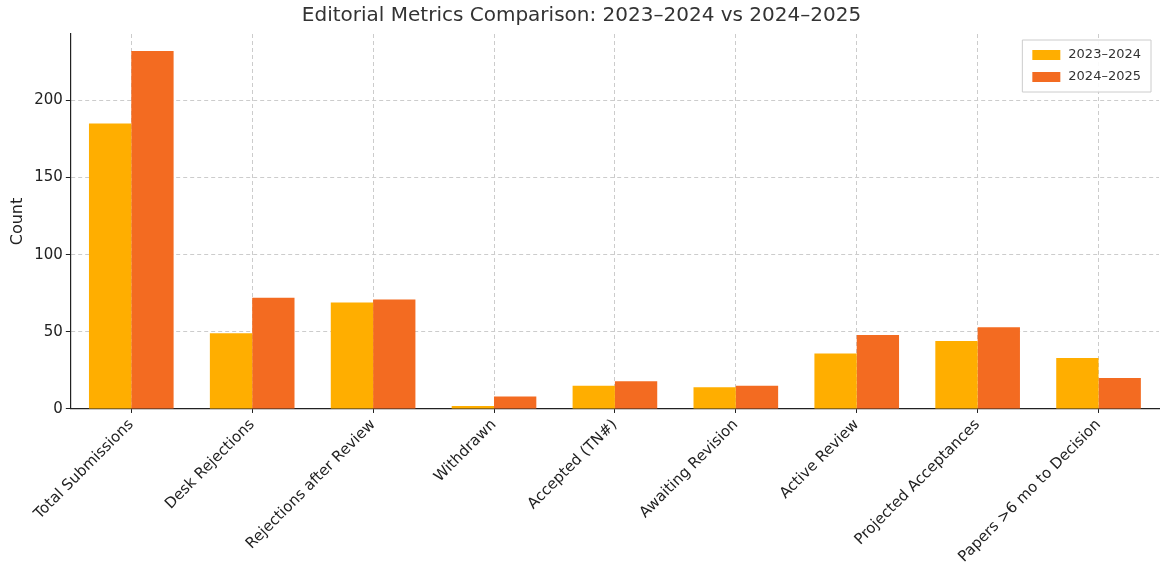 This screenshot has height=569, width=1161. What do you see at coordinates (48, 176) in the screenshot?
I see `y-tick-label: 150` at bounding box center [48, 176].